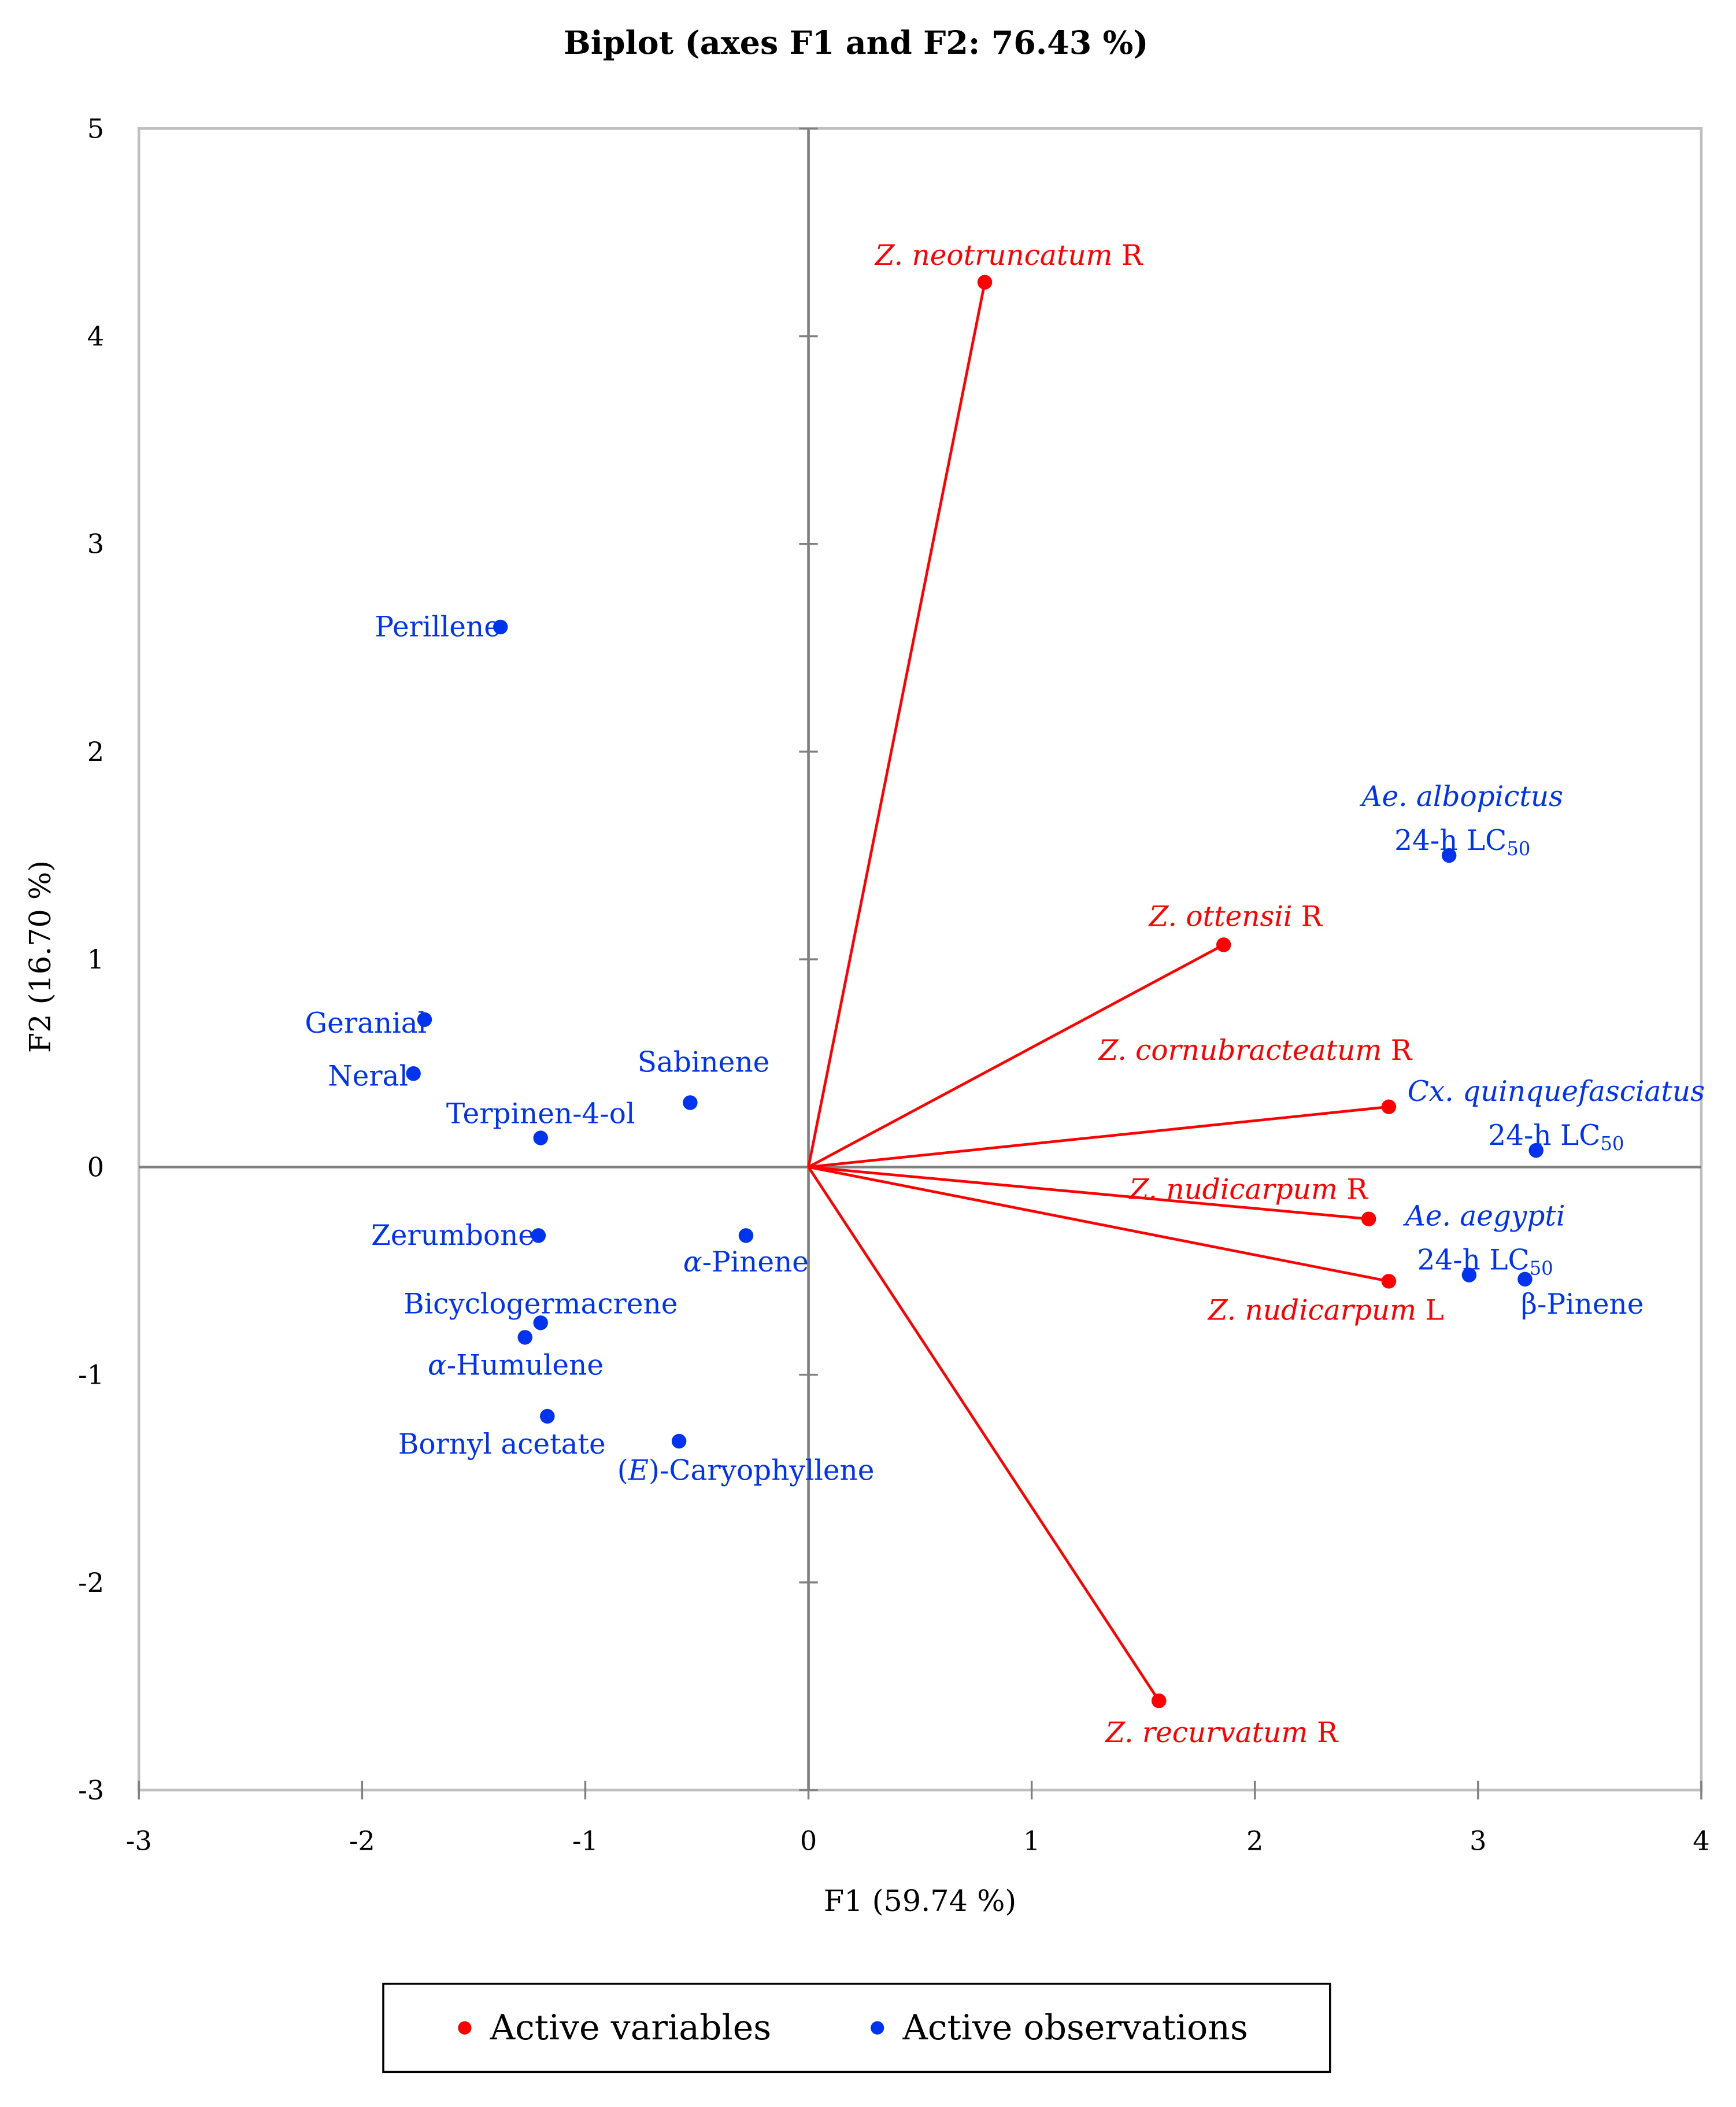  Describe the element at coordinates (95, 128) in the screenshot. I see `y-tick-label: 5` at that location.